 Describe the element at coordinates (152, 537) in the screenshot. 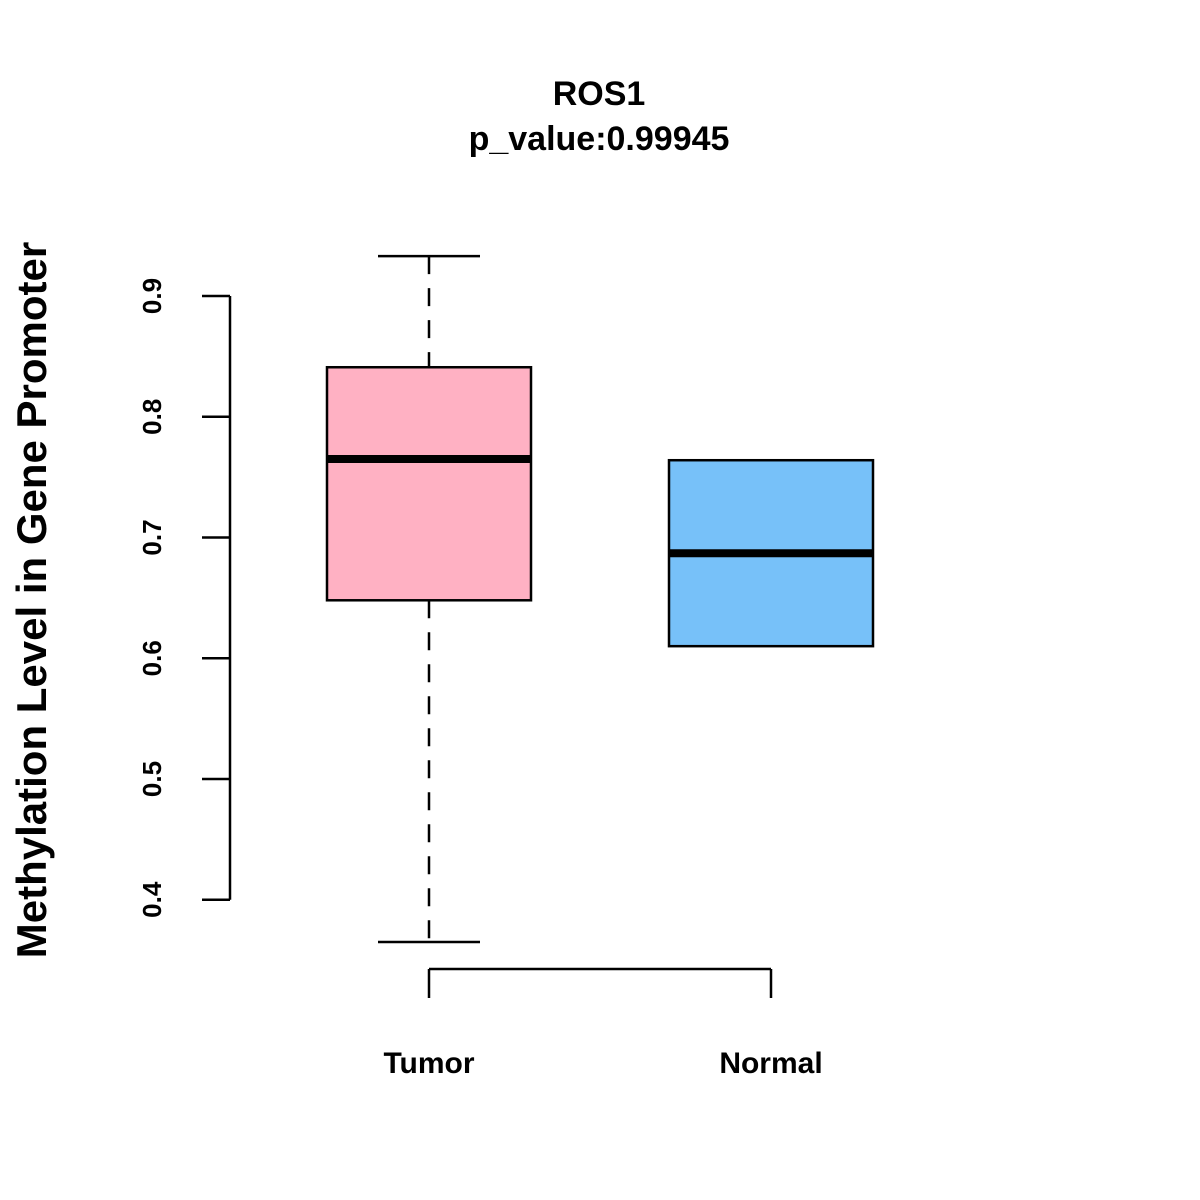

I see `y-tick-label: 0.7` at that location.